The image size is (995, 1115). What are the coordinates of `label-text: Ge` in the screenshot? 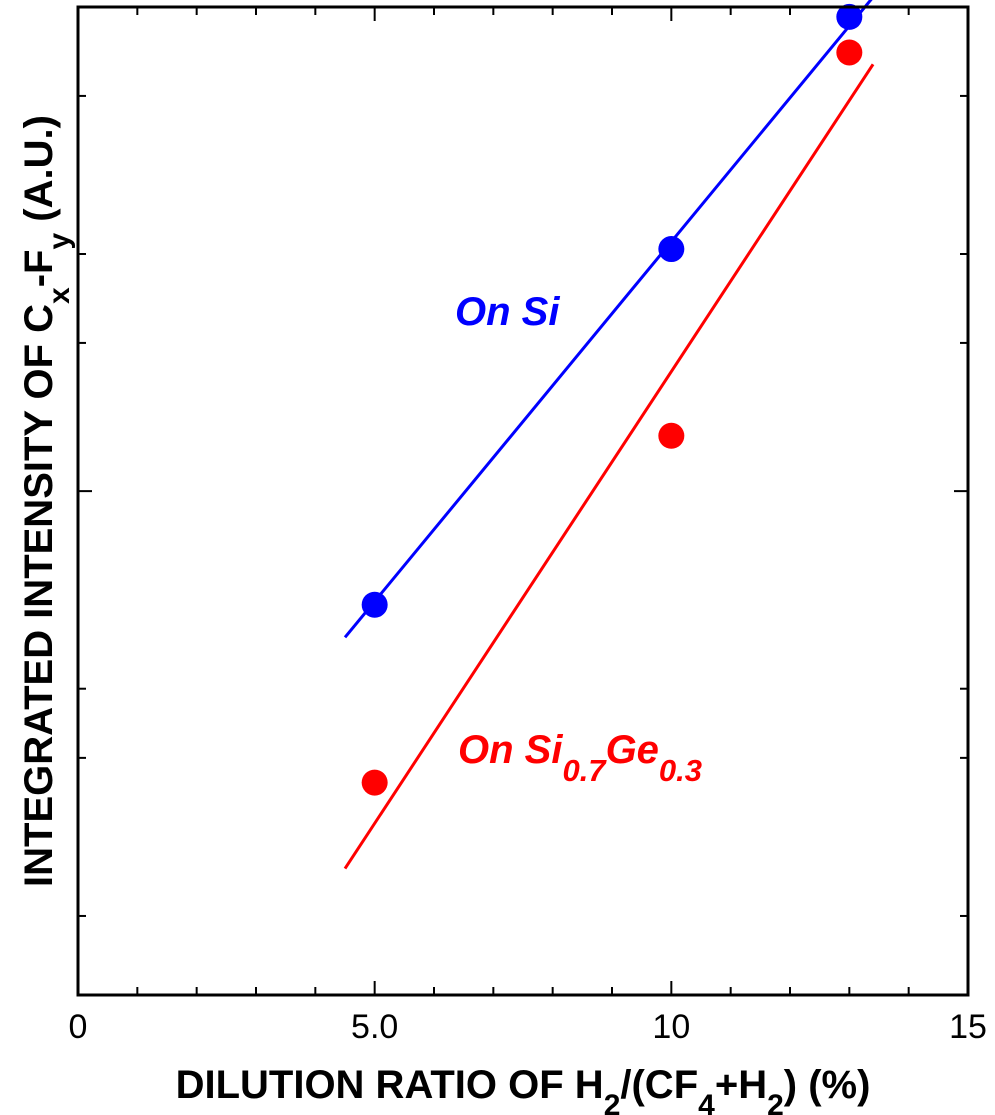 It's located at (632, 750).